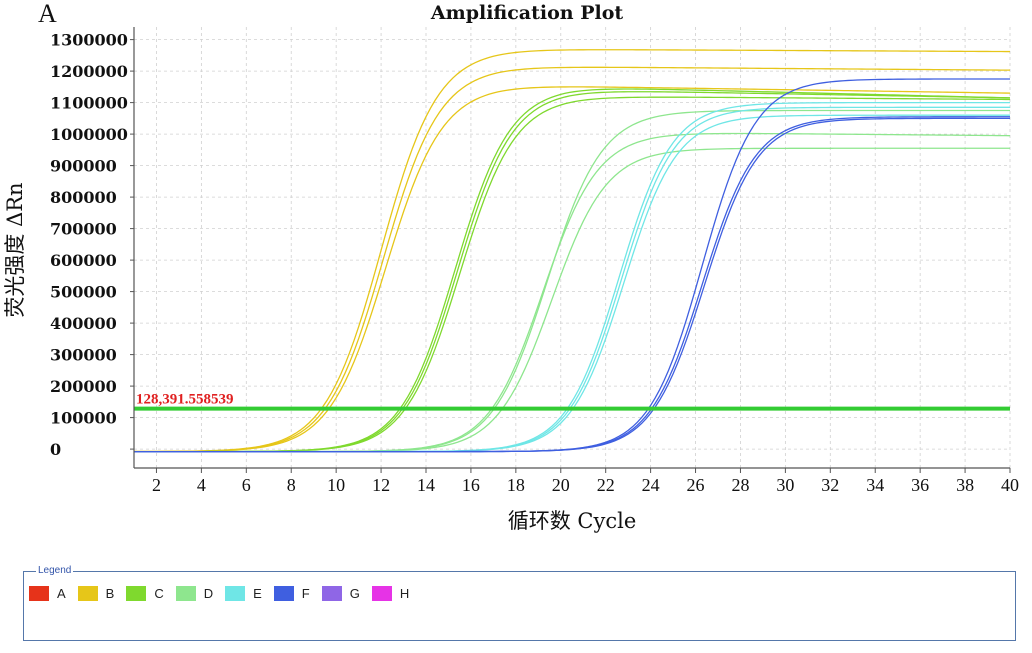 This screenshot has width=1032, height=653. I want to click on x-tick-label: 40, so click(1010, 485).